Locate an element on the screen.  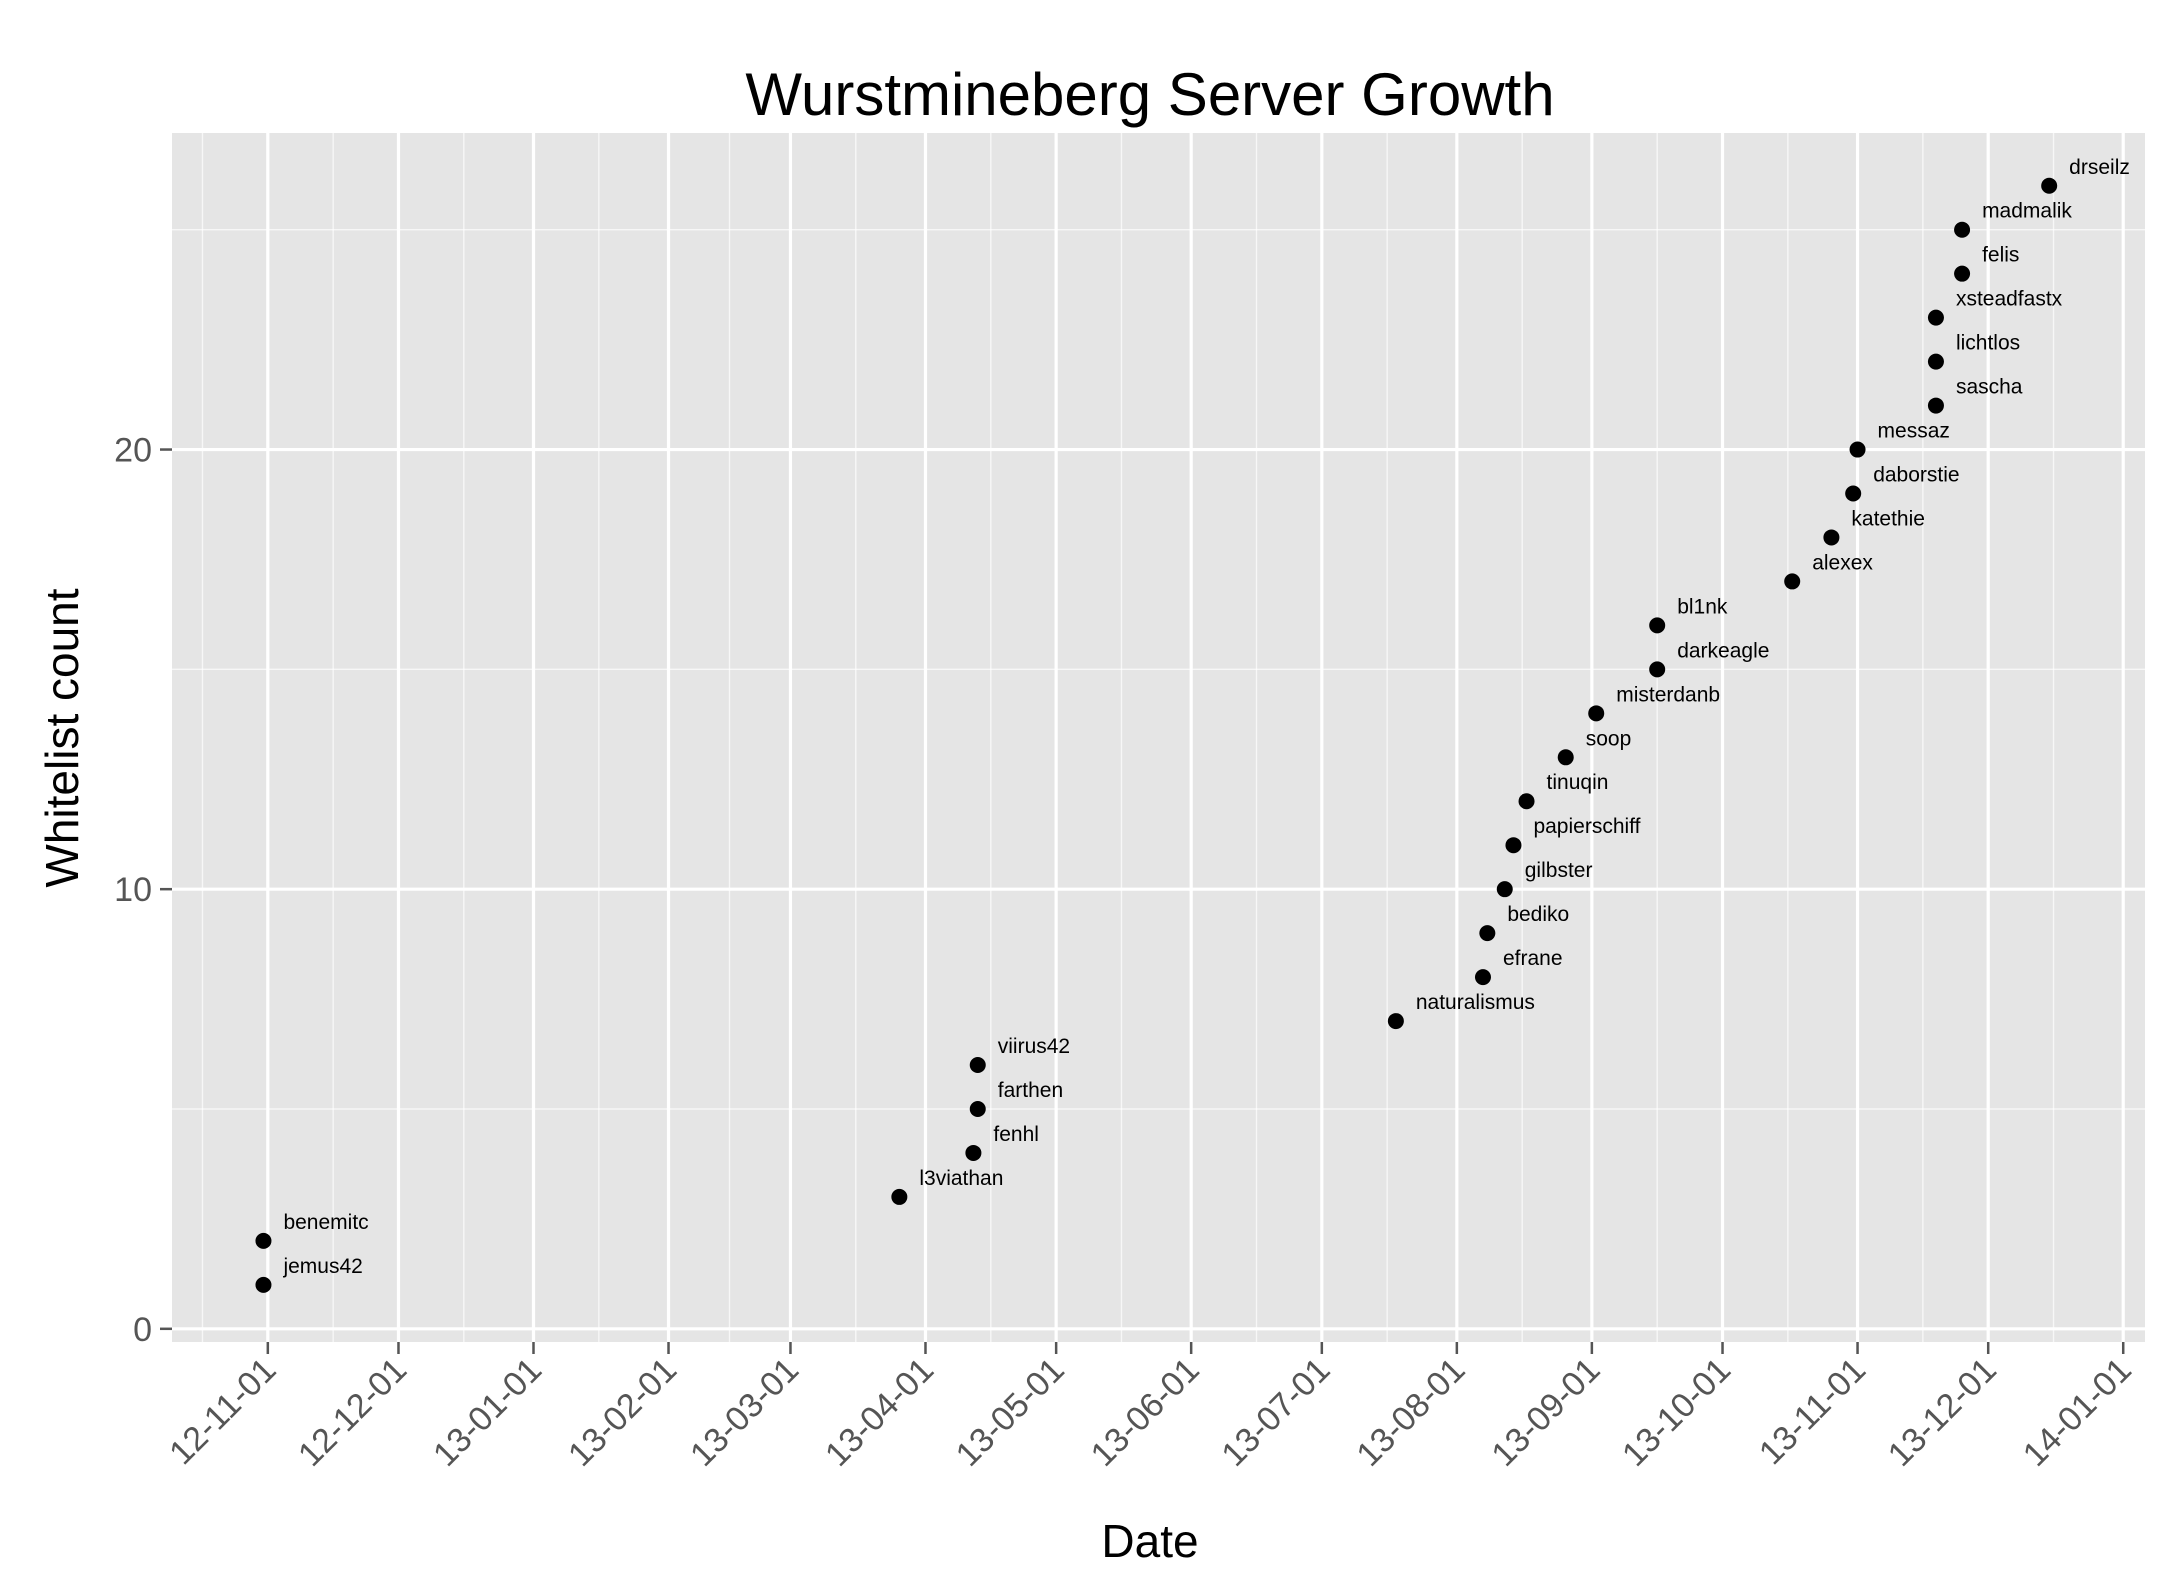
x-tick-label: 13-05-01 is located at coordinates (1010, 1412).